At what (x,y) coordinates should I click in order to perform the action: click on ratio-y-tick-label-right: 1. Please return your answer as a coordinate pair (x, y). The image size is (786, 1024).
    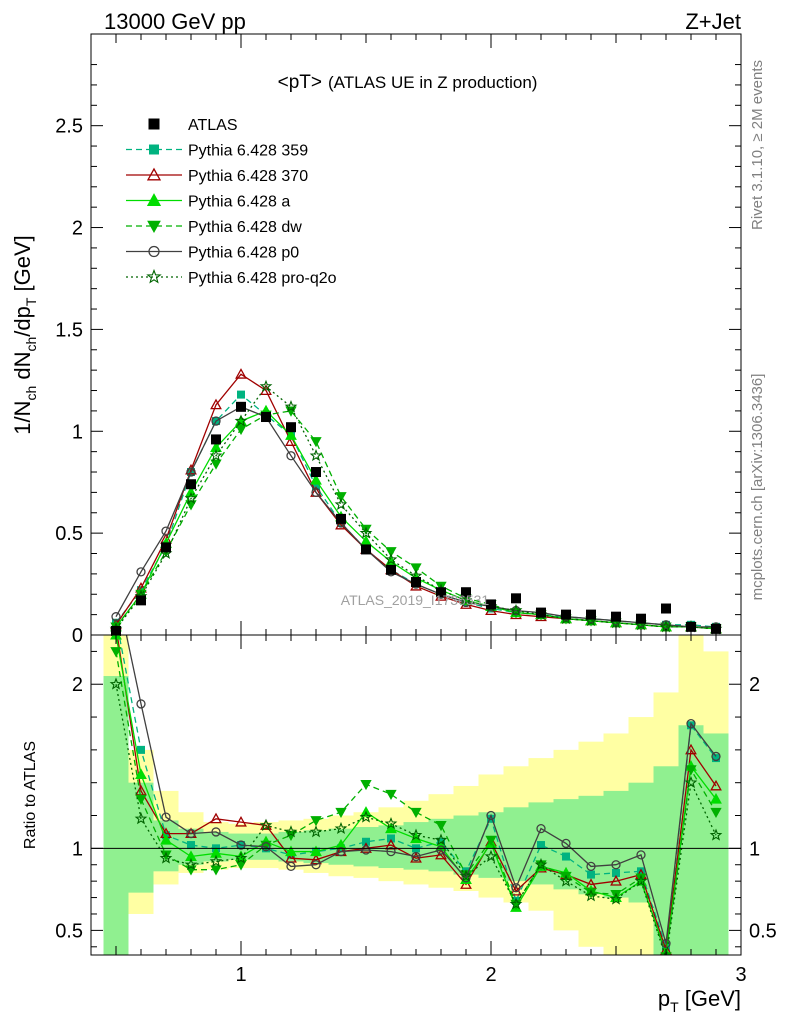
    Looking at the image, I should click on (754, 849).